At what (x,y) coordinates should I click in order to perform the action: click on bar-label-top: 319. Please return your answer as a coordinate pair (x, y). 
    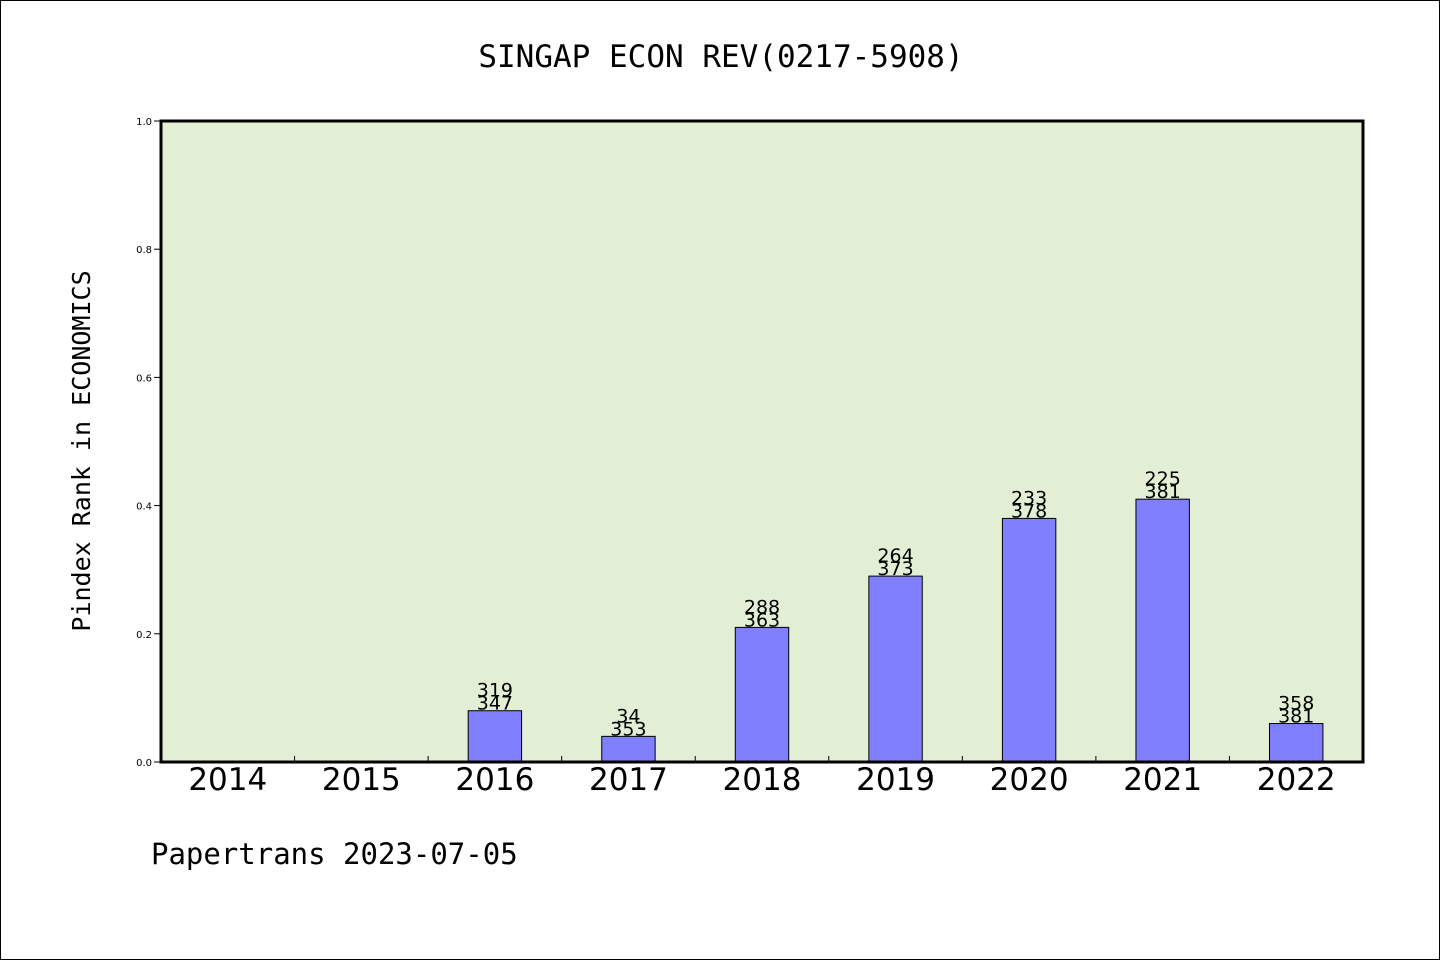
    Looking at the image, I should click on (495, 691).